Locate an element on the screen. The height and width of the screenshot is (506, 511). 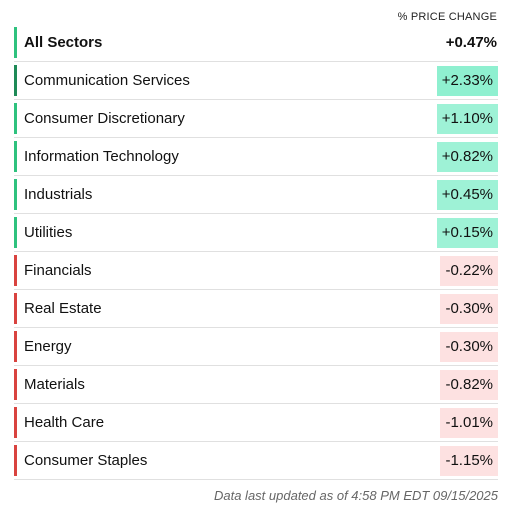
sector-price-change: +0.82% is located at coordinates (467, 156).